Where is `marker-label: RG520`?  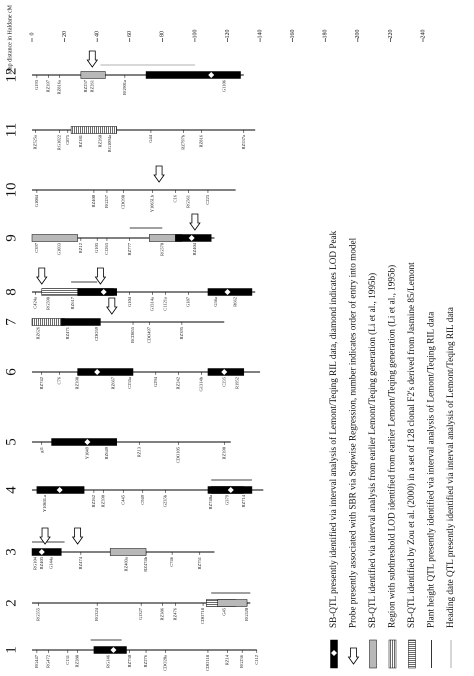
marker-label: RG520 is located at coordinates (246, 614).